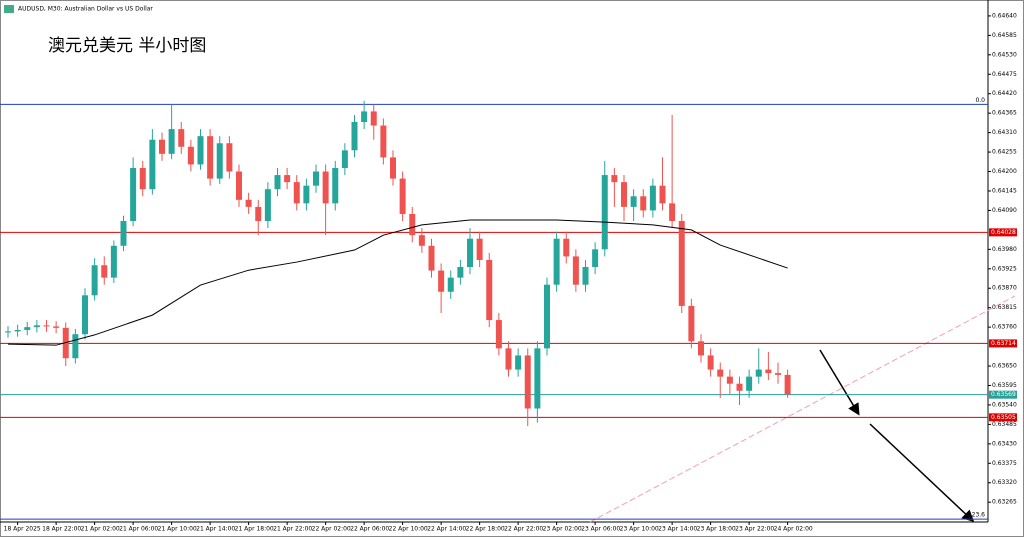  Describe the element at coordinates (254, 529) in the screenshot. I see `x-tick-label: 21 Apr 18:00` at that location.